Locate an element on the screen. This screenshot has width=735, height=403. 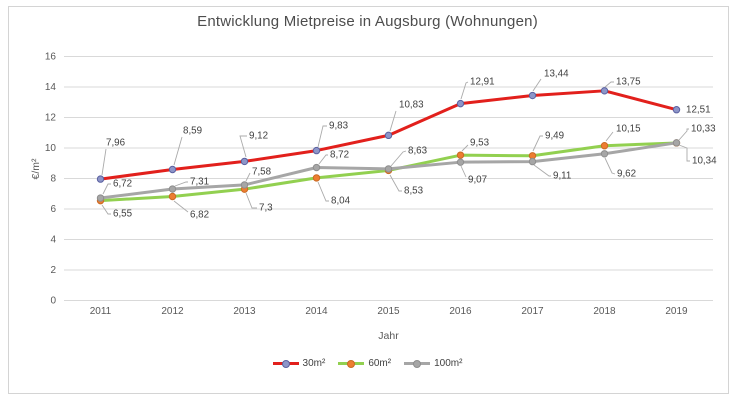
data-label-100m²: 9,11 is located at coordinates (562, 176).